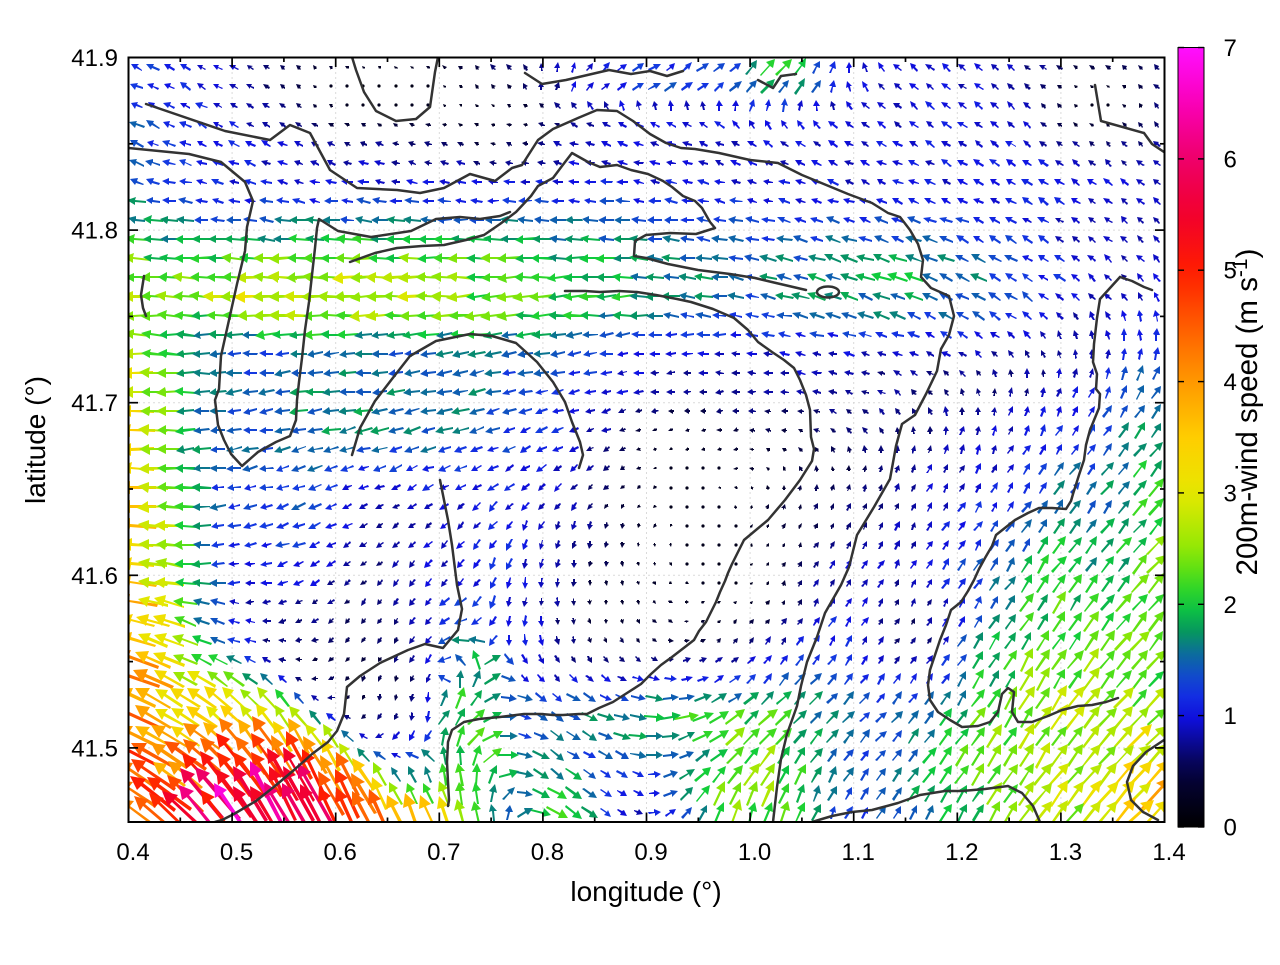 The height and width of the screenshot is (965, 1280). Describe the element at coordinates (1230, 159) in the screenshot. I see `svg-text: 6` at that location.